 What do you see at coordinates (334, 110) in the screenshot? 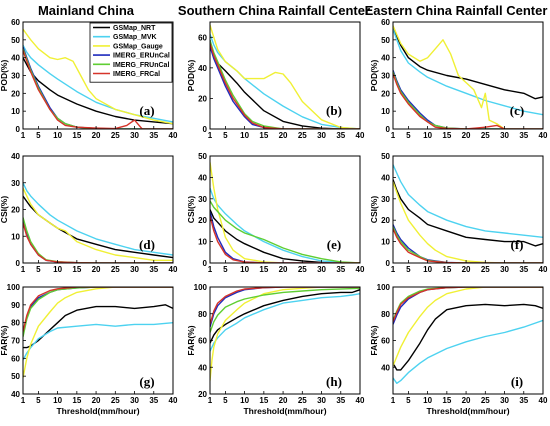
I see `panel-letter: (b)` at bounding box center [334, 110].